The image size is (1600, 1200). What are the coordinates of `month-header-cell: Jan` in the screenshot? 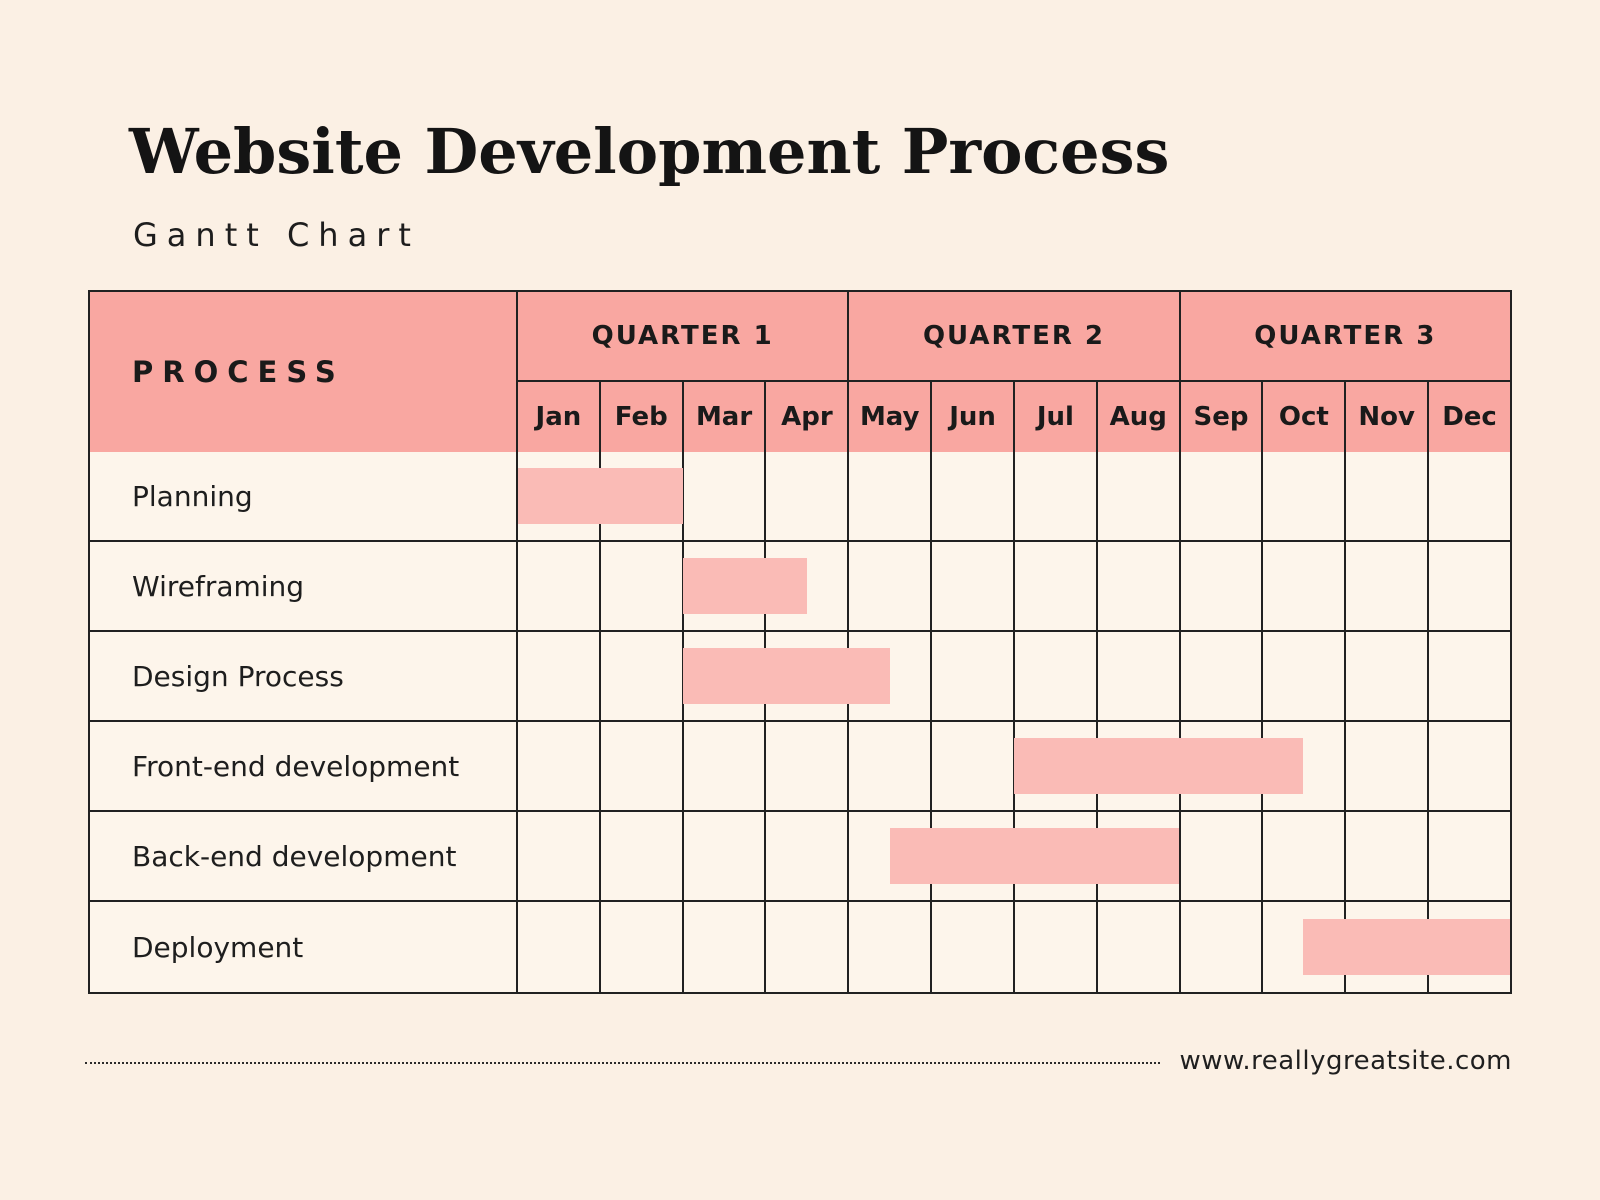 It's located at (559, 417).